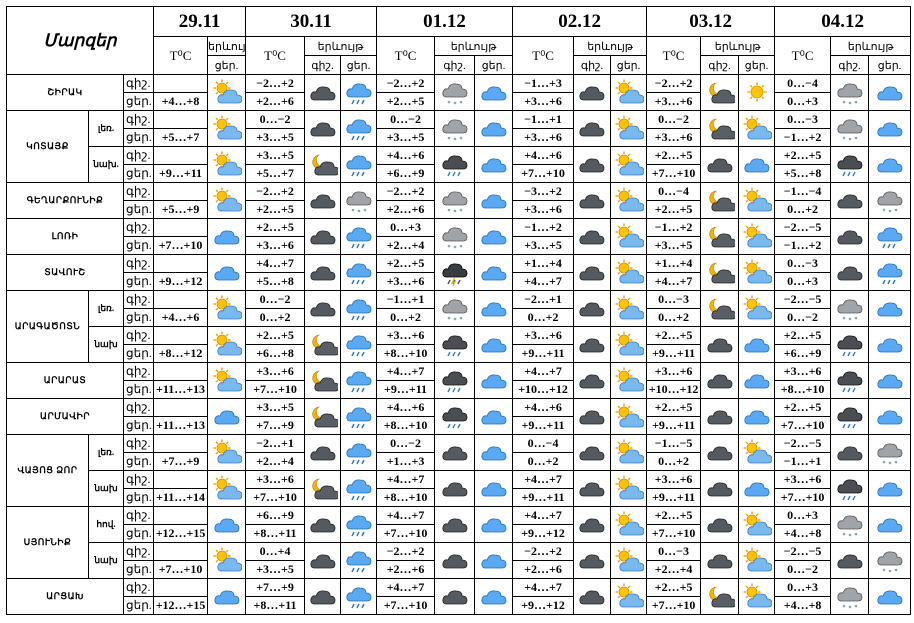  Describe the element at coordinates (359, 65) in the screenshot. I see `day-header: ցեր.` at that location.